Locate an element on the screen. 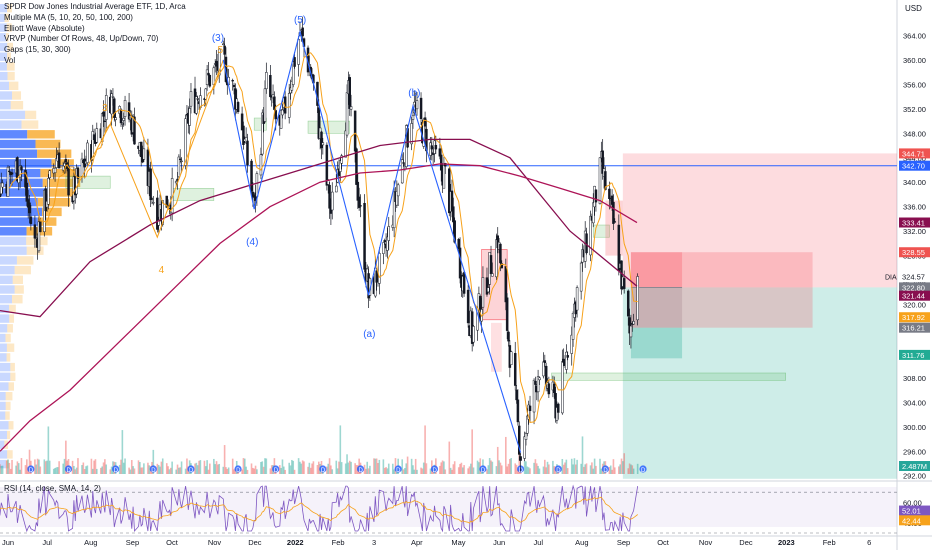  wave-label-4-minor: 4 is located at coordinates (162, 270).